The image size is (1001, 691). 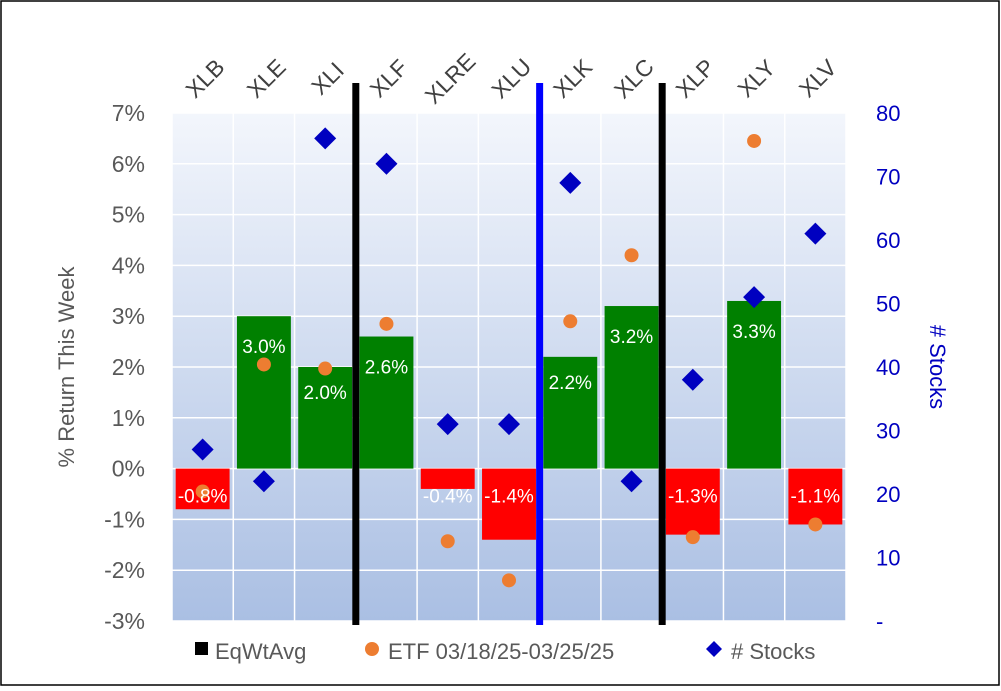 I want to click on bar-label-xlf: 2.6%, so click(x=386, y=368).